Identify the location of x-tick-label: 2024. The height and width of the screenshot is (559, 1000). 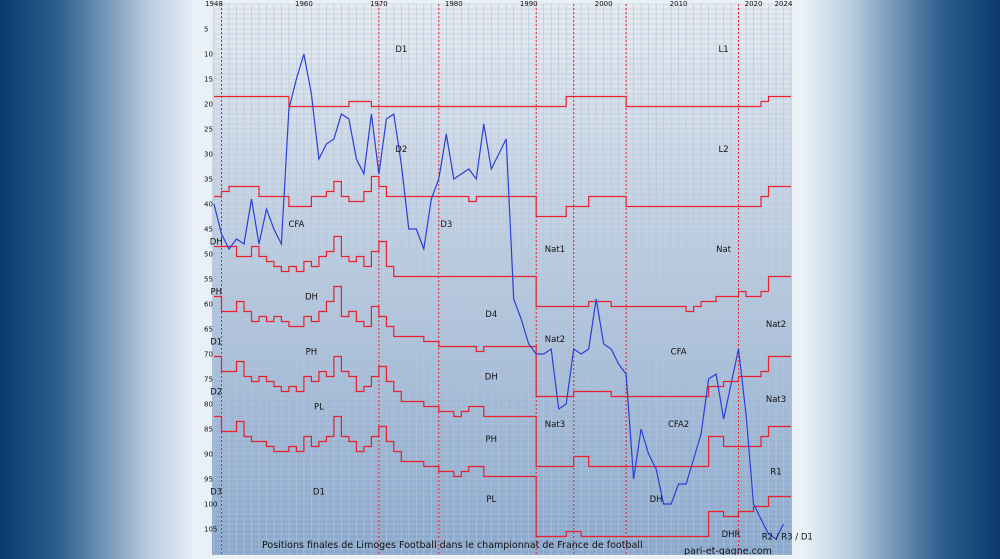
(784, 4).